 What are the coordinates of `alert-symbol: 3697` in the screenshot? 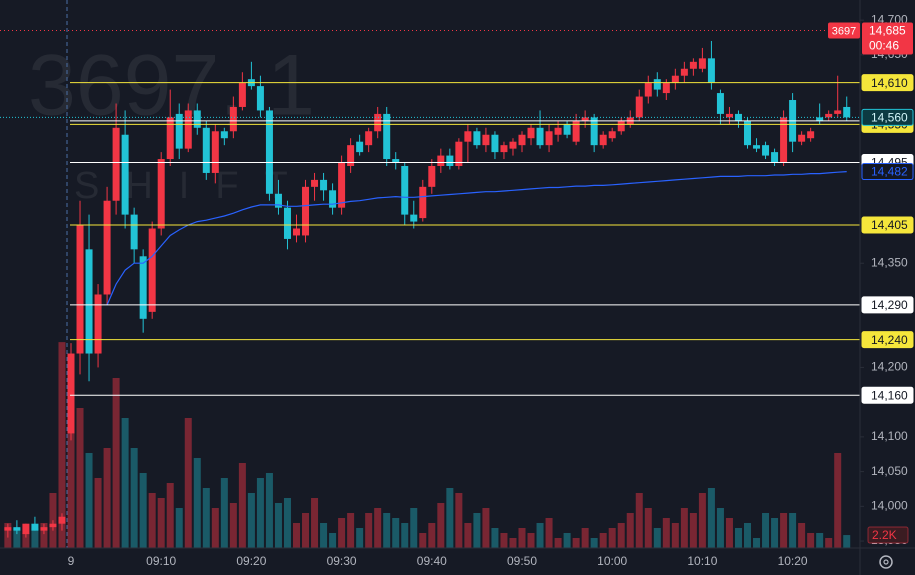 It's located at (844, 31).